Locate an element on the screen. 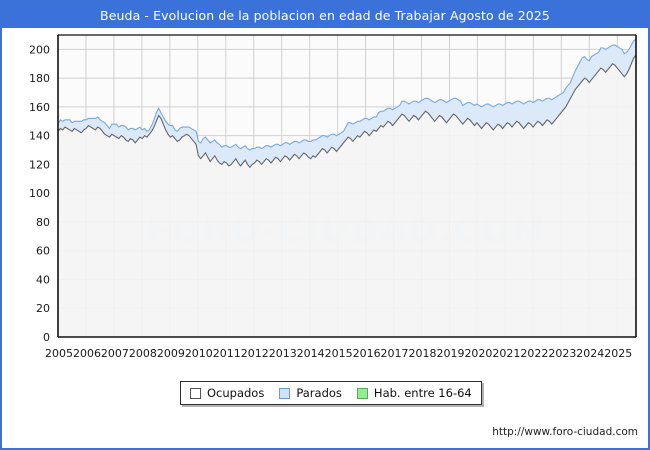 The image size is (650, 450). svg-text: 2007 is located at coordinates (115, 353).